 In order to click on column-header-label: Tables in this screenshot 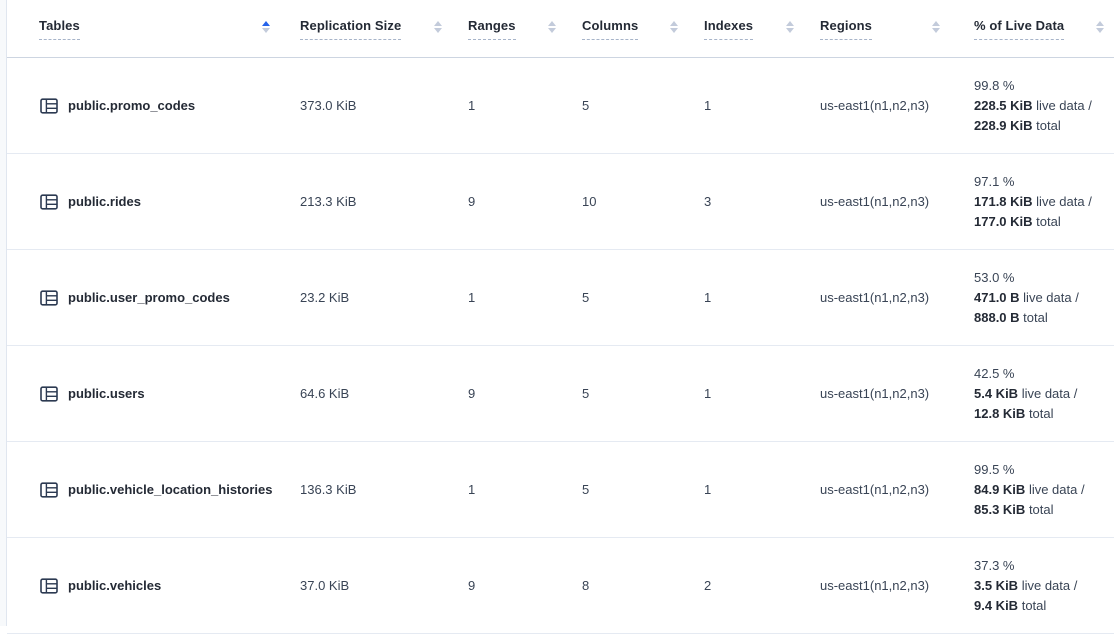, I will do `click(59, 29)`.